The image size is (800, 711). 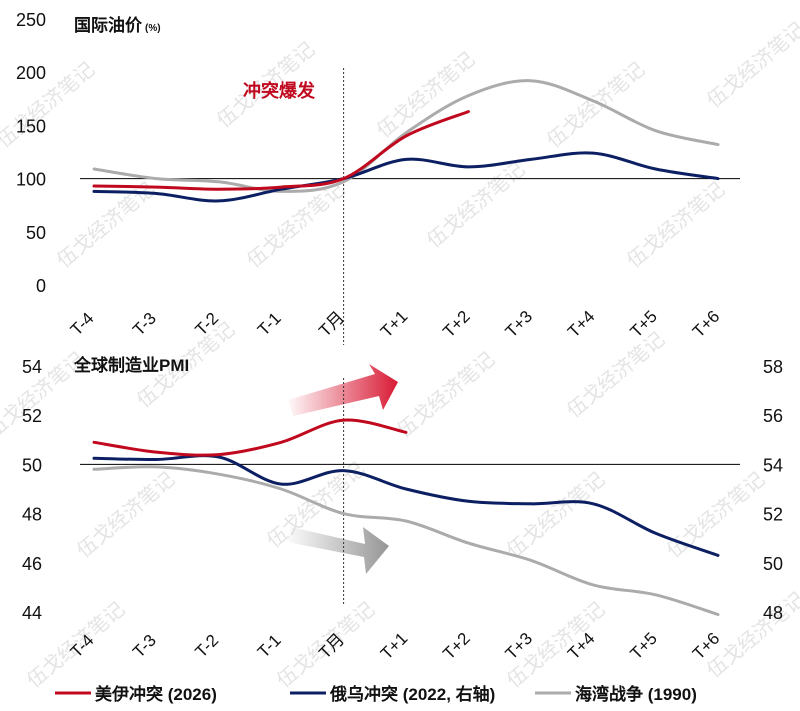 What do you see at coordinates (636, 694) in the screenshot?
I see `legend-label: 海湾战争 (1990)` at bounding box center [636, 694].